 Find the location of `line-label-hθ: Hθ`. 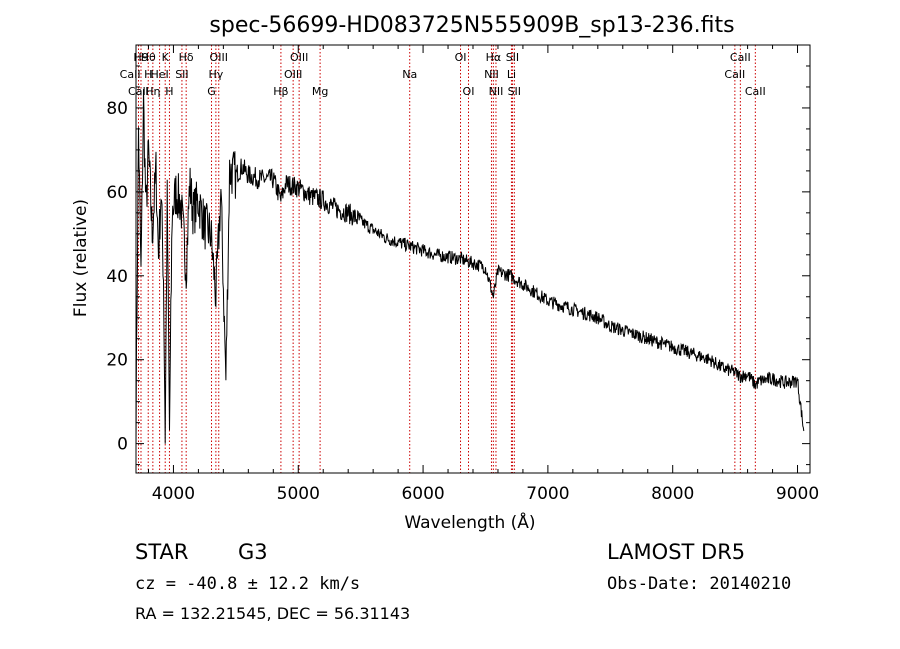

line-label-hθ: Hθ is located at coordinates (148, 57).